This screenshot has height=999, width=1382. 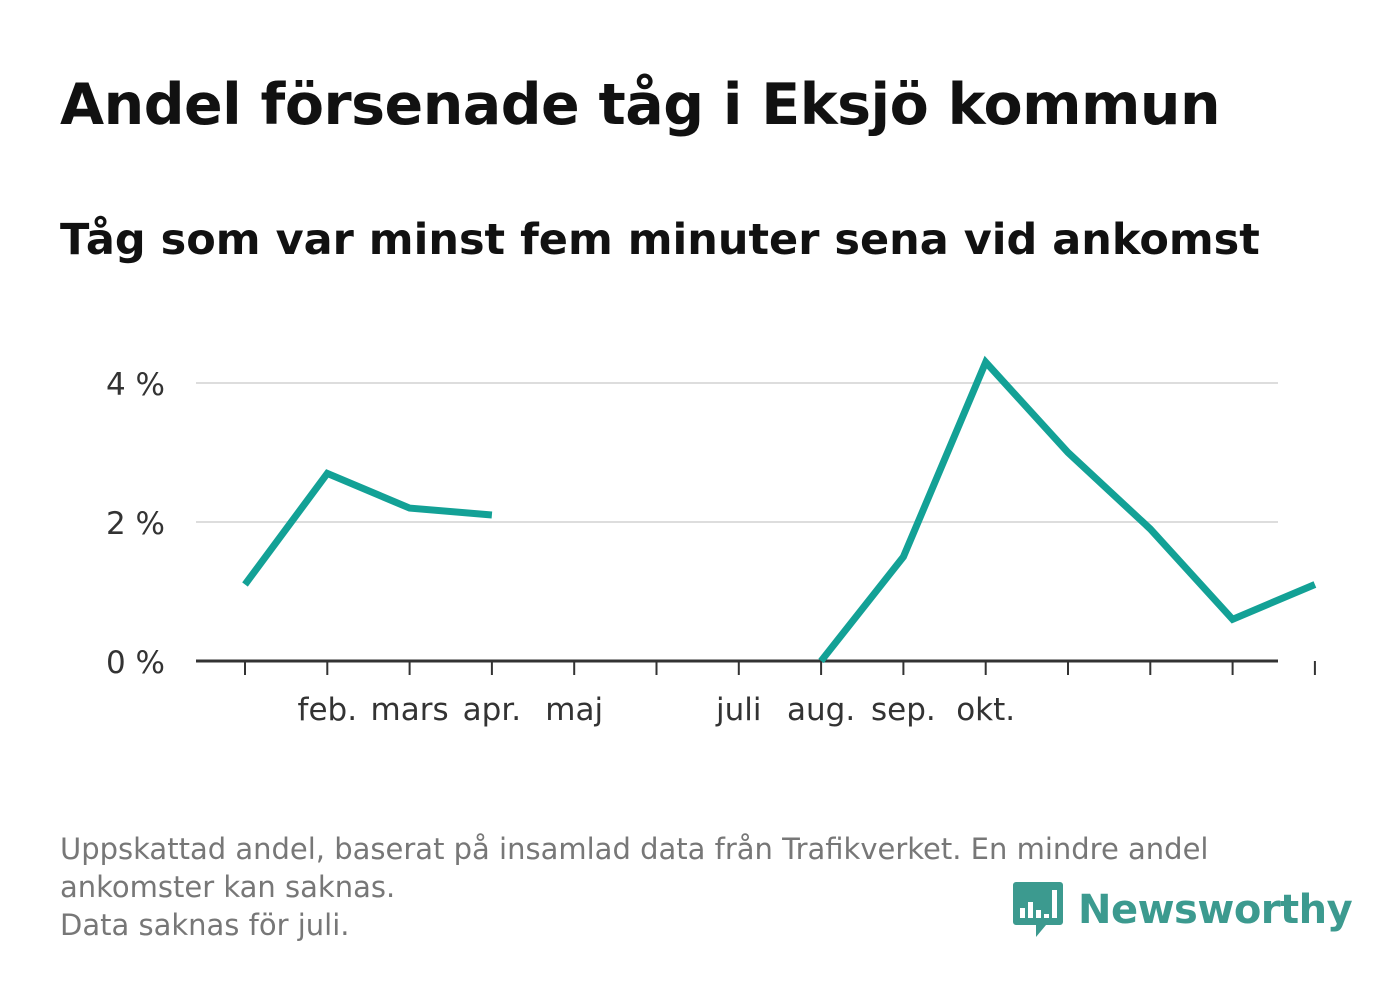 I want to click on footnote-line-2: ankomster kan saknas., so click(x=228, y=887).